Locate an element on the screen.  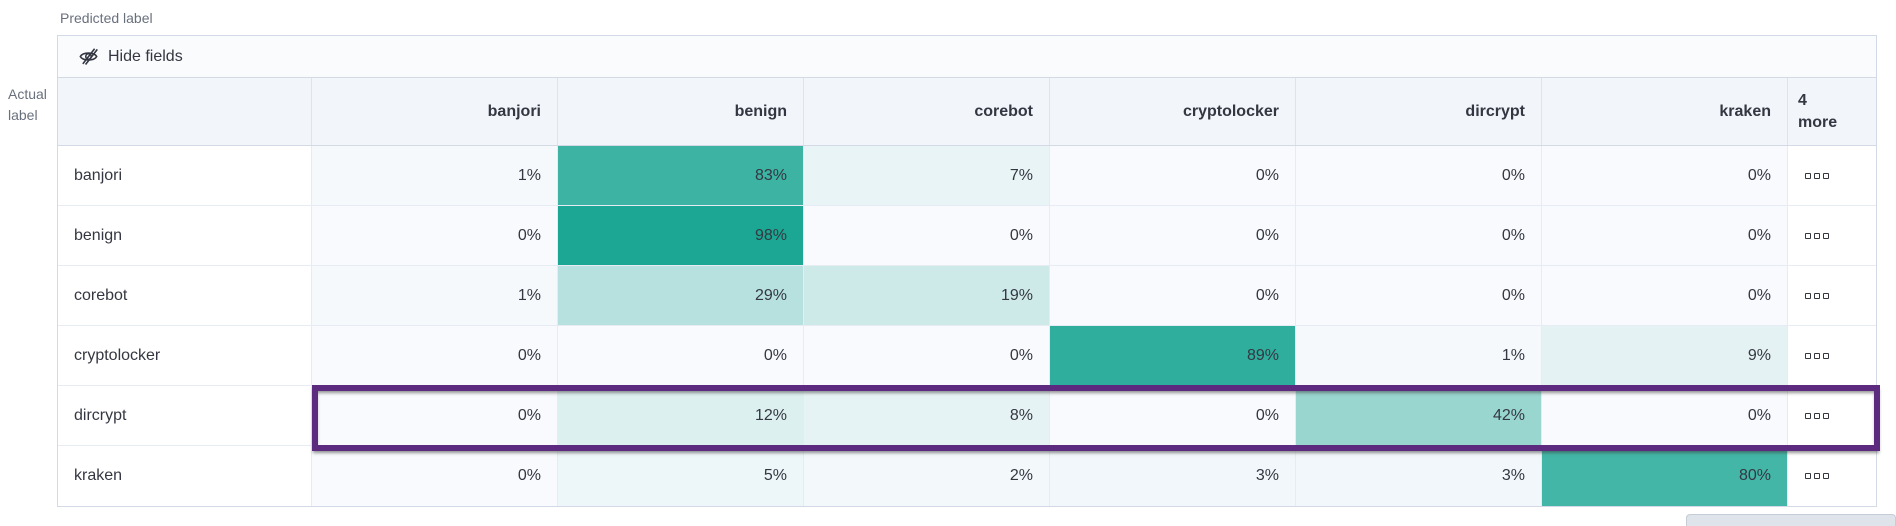
cell-kraken-kraken: 80% is located at coordinates (1665, 476).